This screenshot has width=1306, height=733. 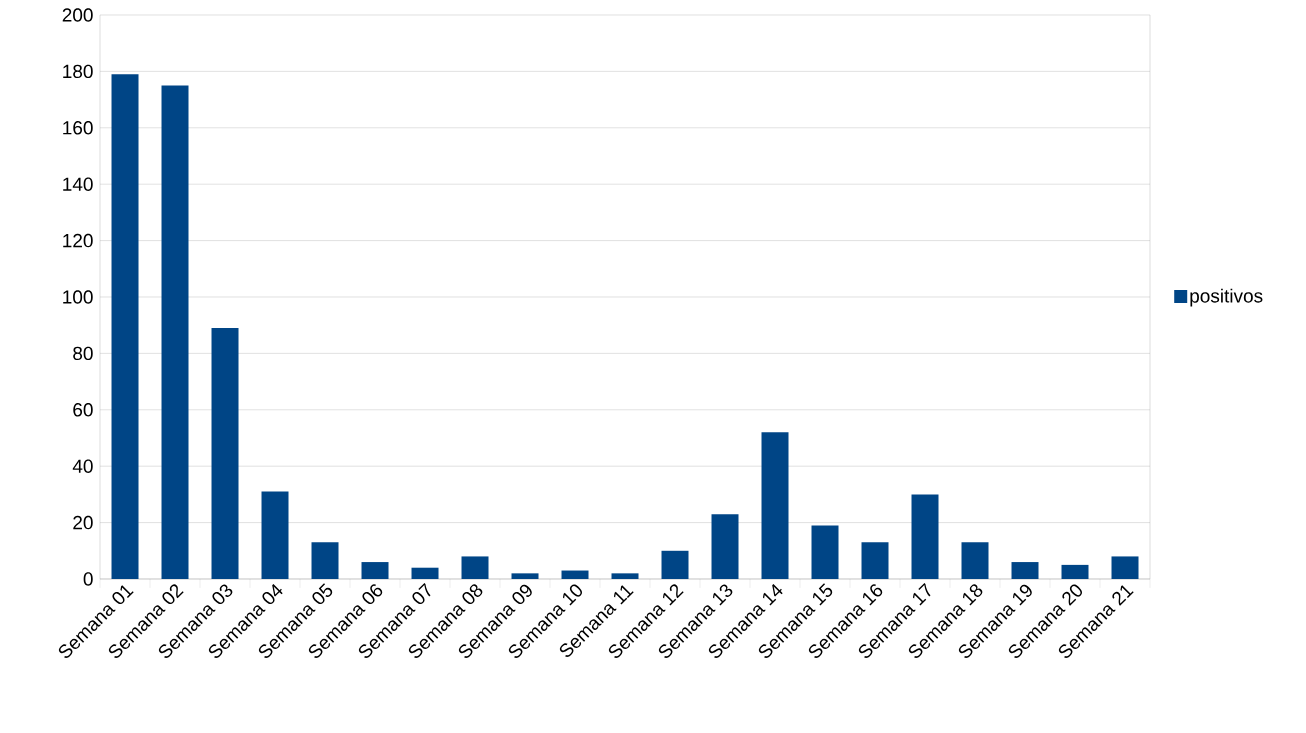 What do you see at coordinates (88, 579) in the screenshot?
I see `y-tick-label: 0` at bounding box center [88, 579].